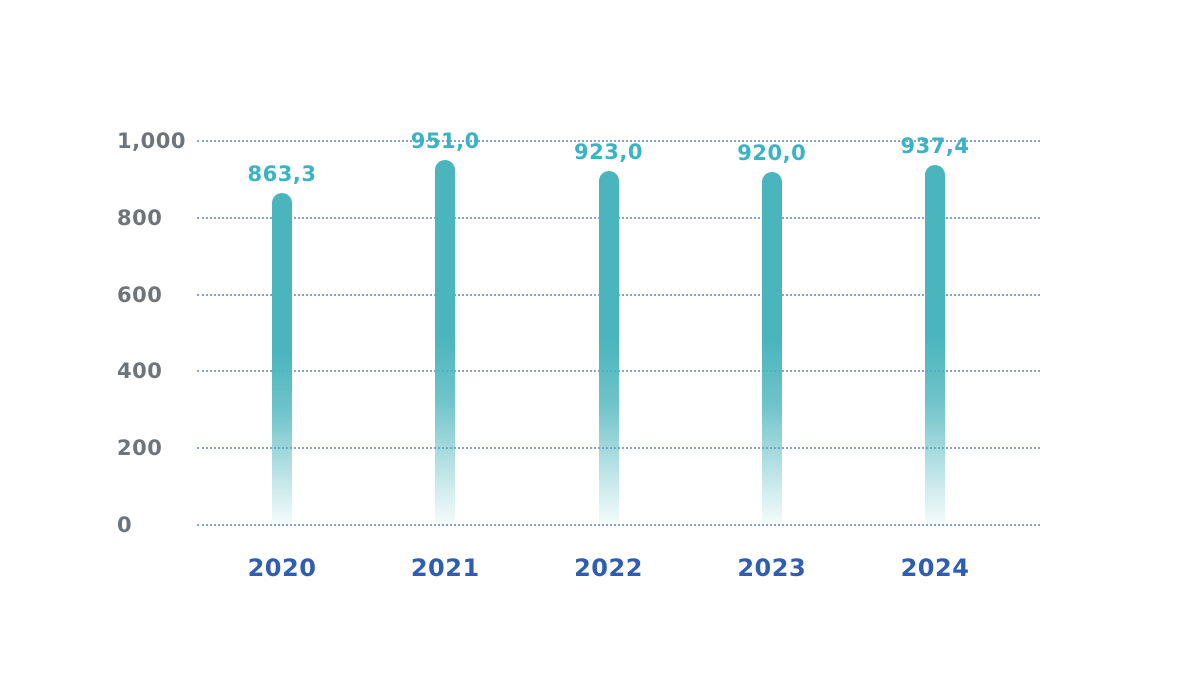 The image size is (1178, 697). What do you see at coordinates (771, 348) in the screenshot?
I see `bar-2023` at bounding box center [771, 348].